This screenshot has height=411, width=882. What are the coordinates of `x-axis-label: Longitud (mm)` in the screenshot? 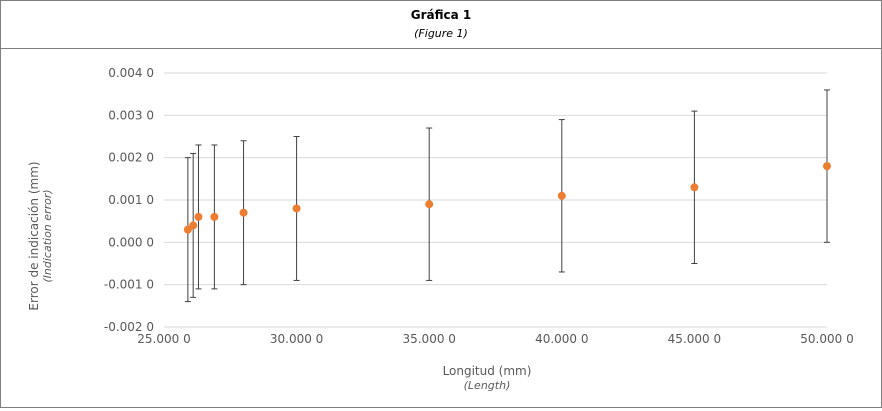 It's located at (487, 371).